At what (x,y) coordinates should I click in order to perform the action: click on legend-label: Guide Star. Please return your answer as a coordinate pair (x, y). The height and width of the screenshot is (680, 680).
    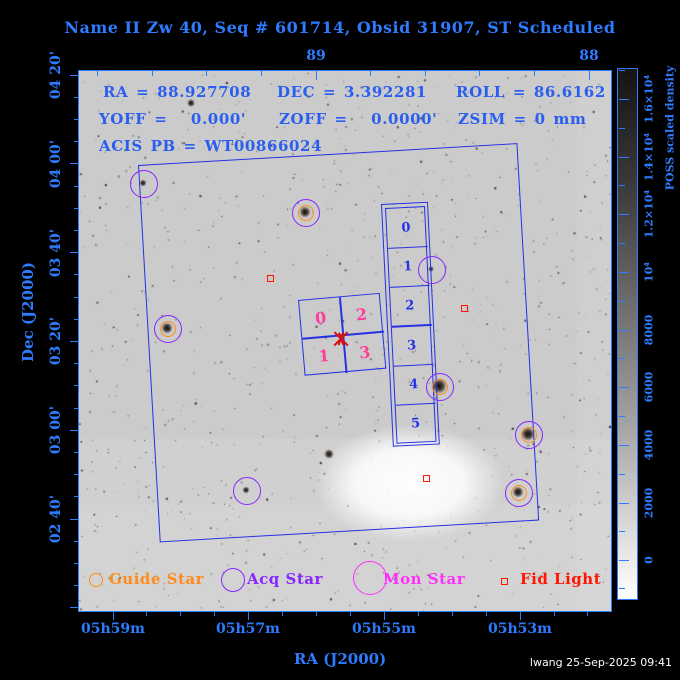
    Looking at the image, I should click on (157, 579).